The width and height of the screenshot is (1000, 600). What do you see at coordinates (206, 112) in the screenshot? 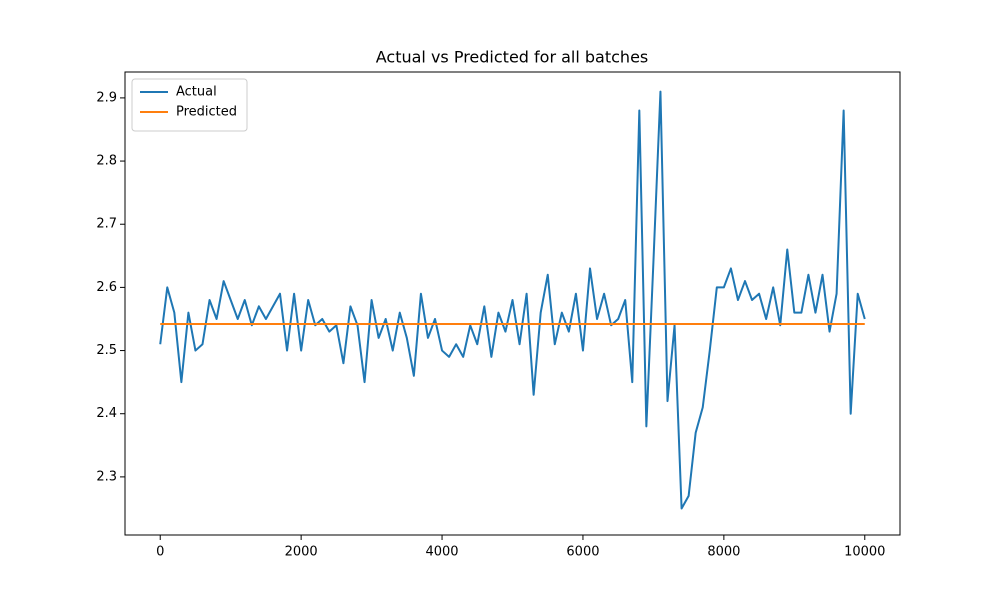
I see `legend-label: Predicted` at bounding box center [206, 112].